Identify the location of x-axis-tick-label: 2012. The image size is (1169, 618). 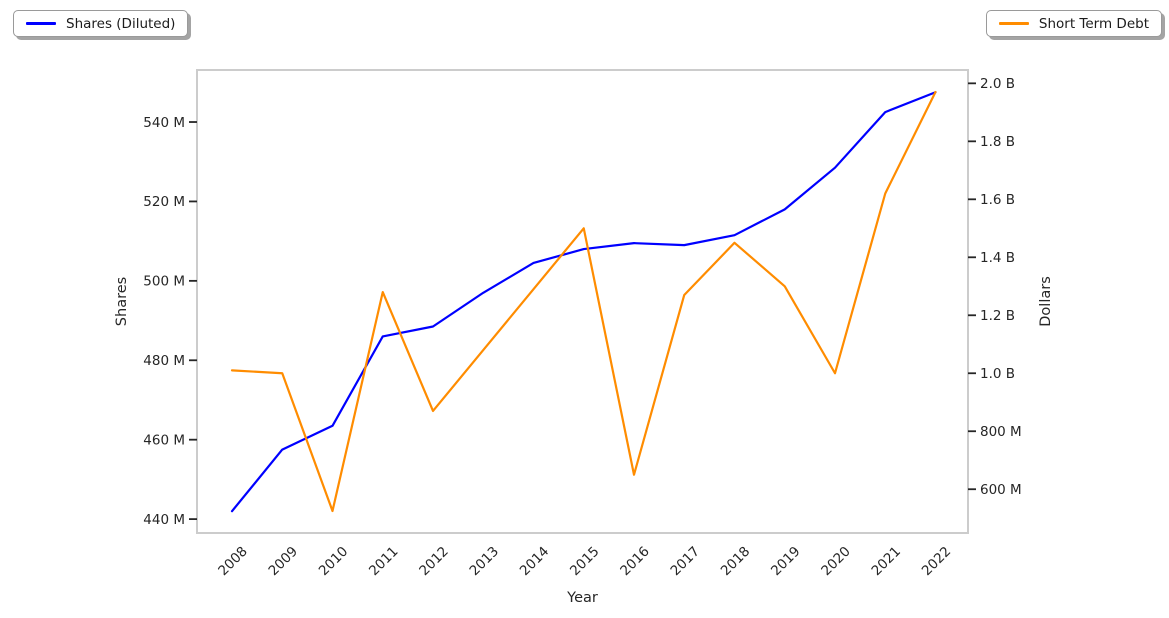
(434, 562).